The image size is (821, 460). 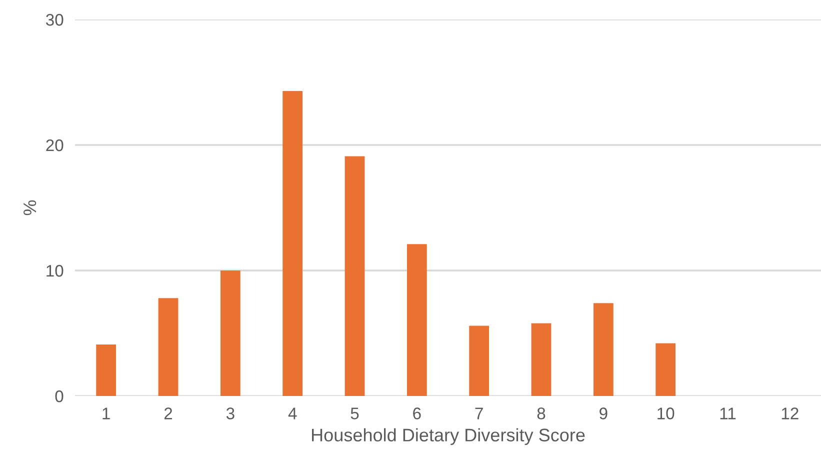 I want to click on x-tick-label: 6, so click(x=417, y=414).